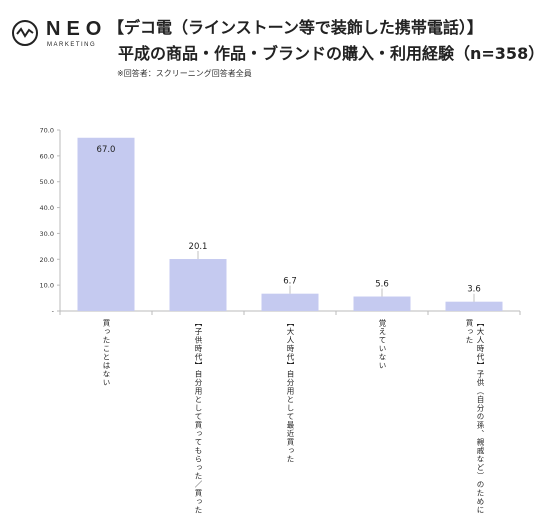 The height and width of the screenshot is (515, 539). What do you see at coordinates (382, 344) in the screenshot?
I see `x-tick-label: 覚えていない` at bounding box center [382, 344].